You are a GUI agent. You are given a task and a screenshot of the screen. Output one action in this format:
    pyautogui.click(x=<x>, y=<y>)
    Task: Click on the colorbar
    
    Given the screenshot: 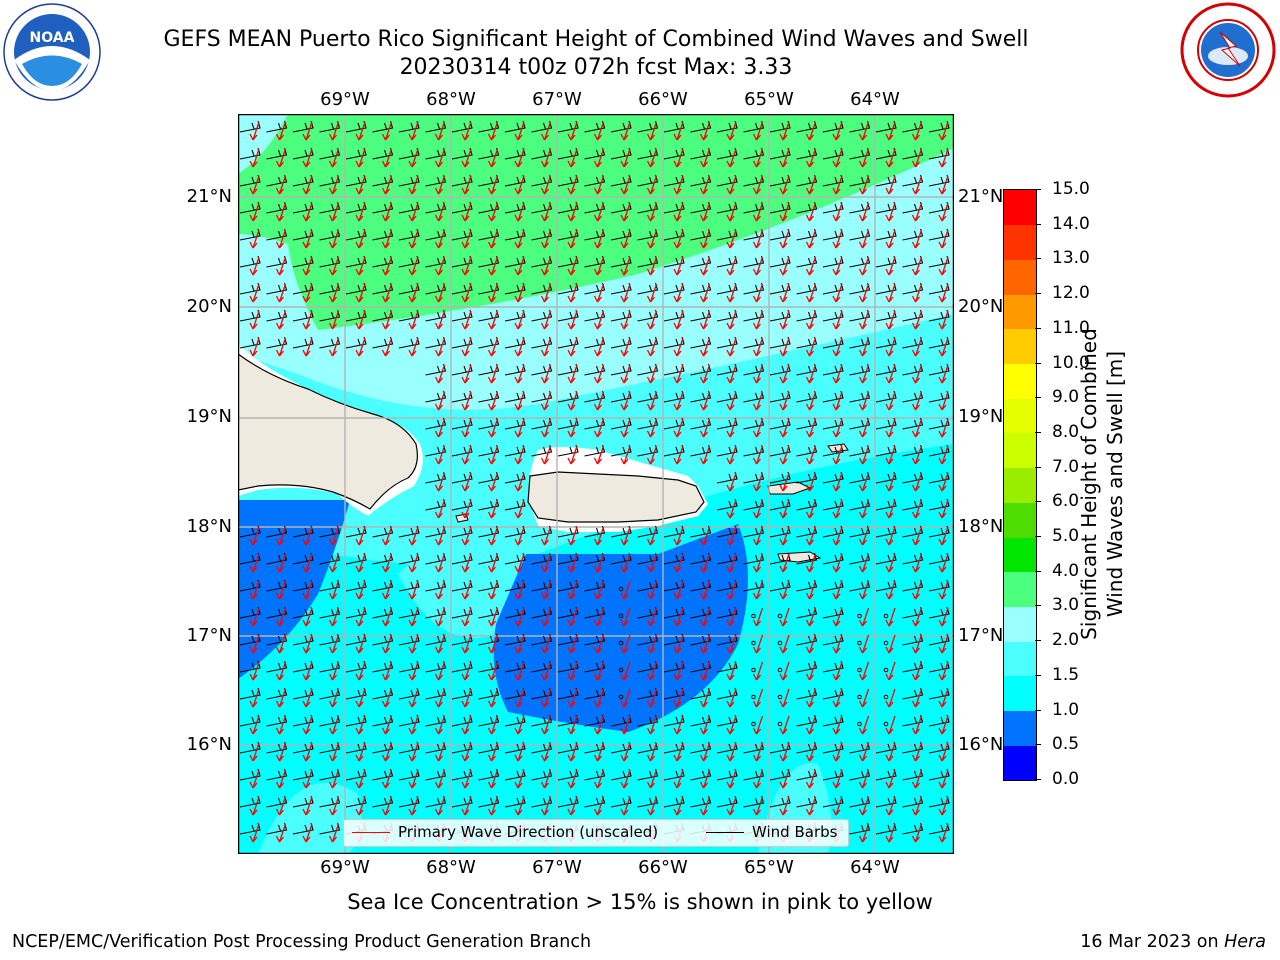 What is the action you would take?
    pyautogui.click(x=1020, y=485)
    